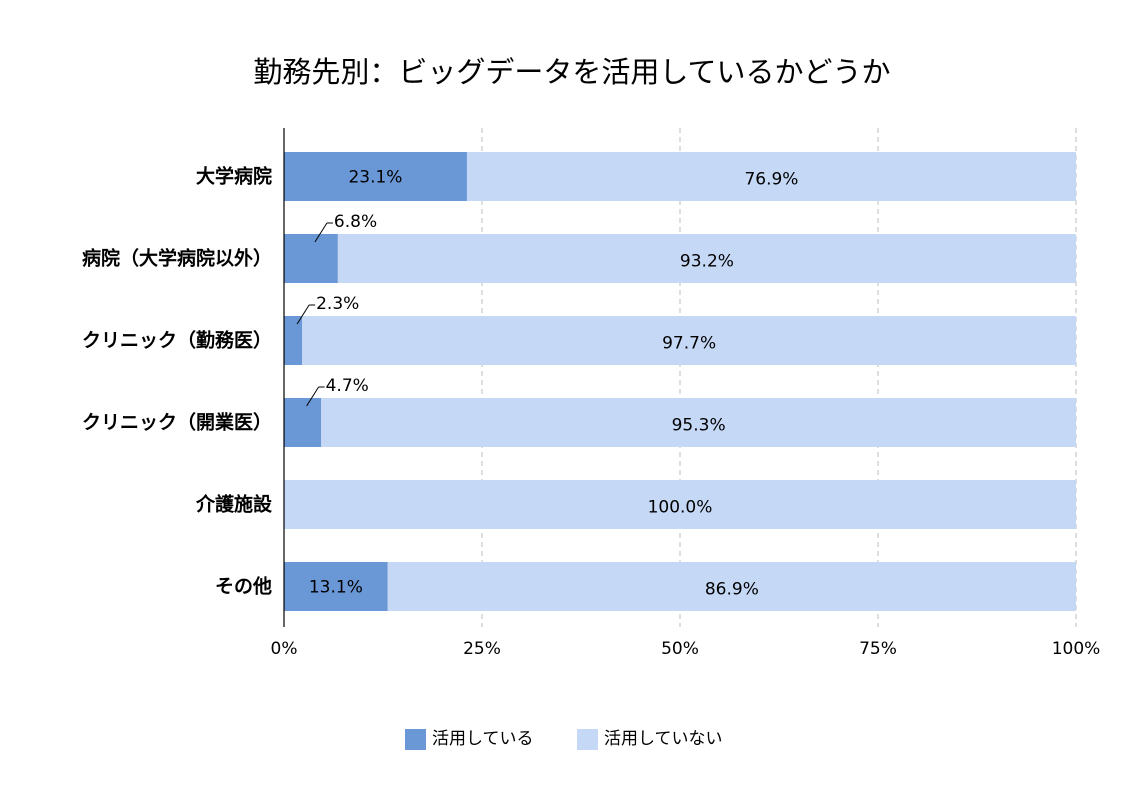 Image resolution: width=1145 pixels, height=800 pixels. I want to click on data-label-used: 13.1%, so click(336, 588).